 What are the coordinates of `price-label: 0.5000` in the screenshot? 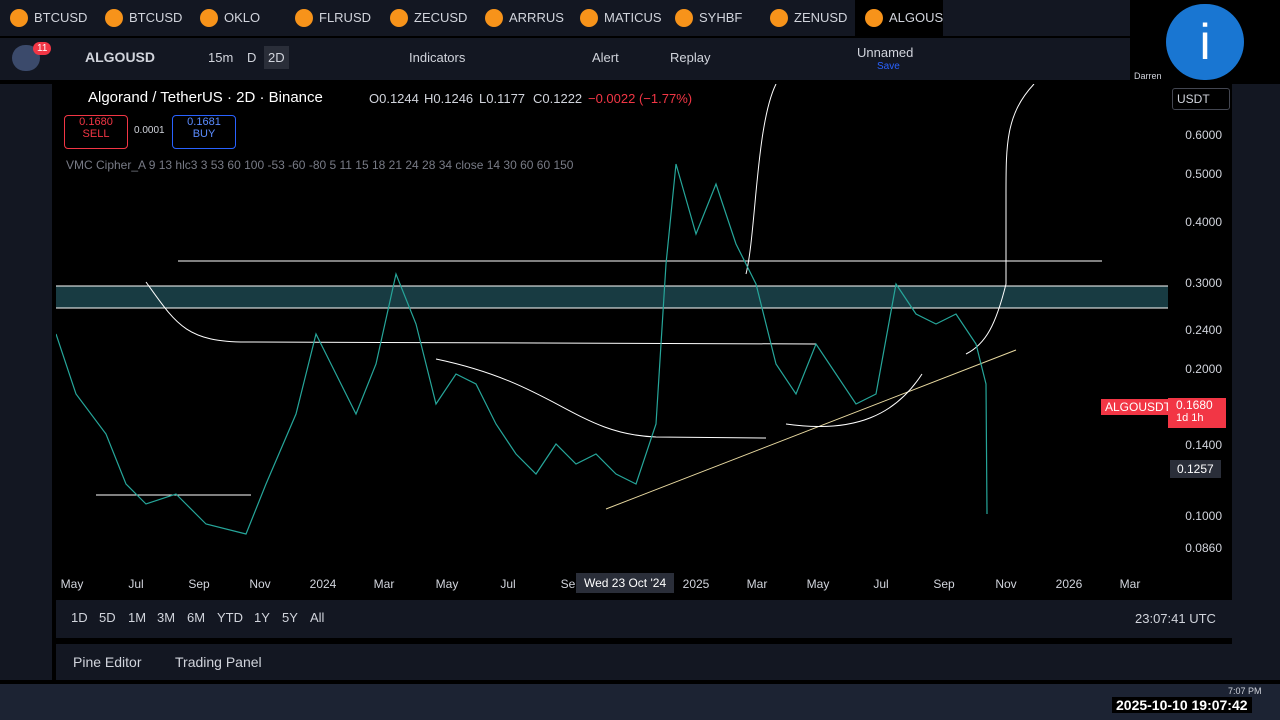 It's located at (1203, 174).